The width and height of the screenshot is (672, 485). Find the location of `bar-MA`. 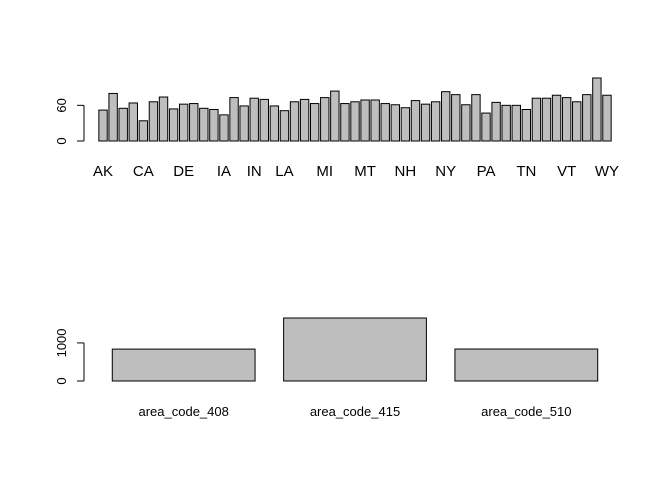

bar-MA is located at coordinates (294, 121).